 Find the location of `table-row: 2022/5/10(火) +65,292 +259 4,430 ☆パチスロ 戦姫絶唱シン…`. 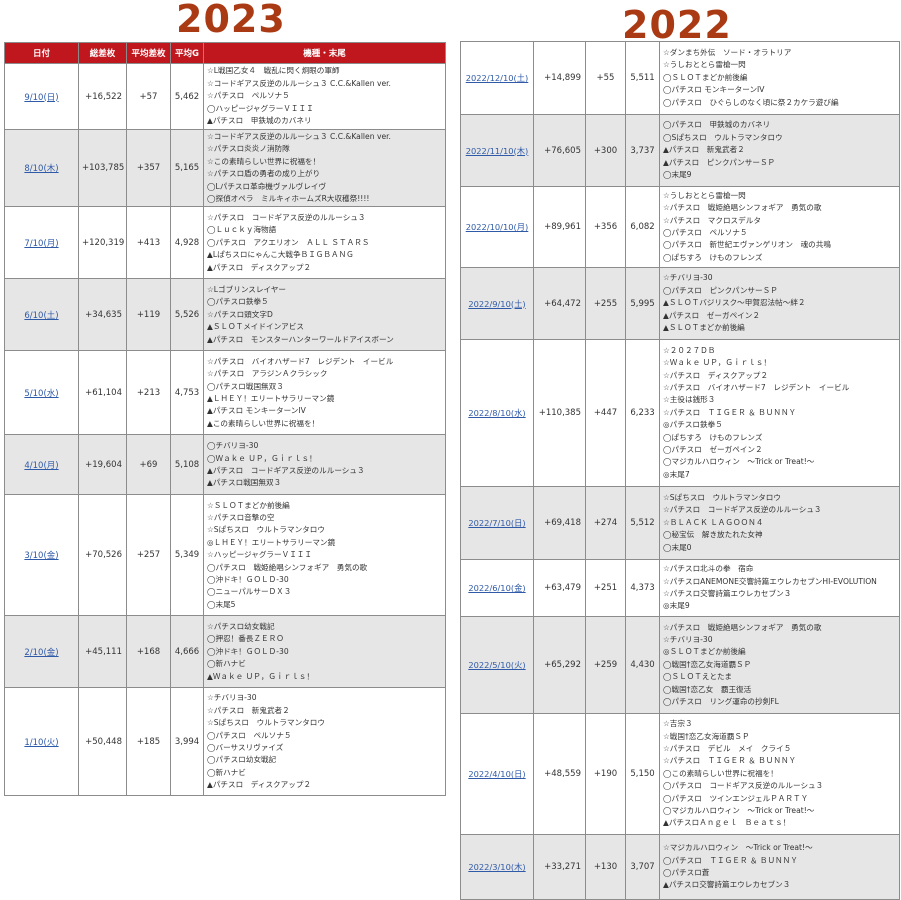

table-row: 2022/5/10(火) +65,292 +259 4,430 ☆パチスロ 戦姫絶唱シン… is located at coordinates (680, 665).